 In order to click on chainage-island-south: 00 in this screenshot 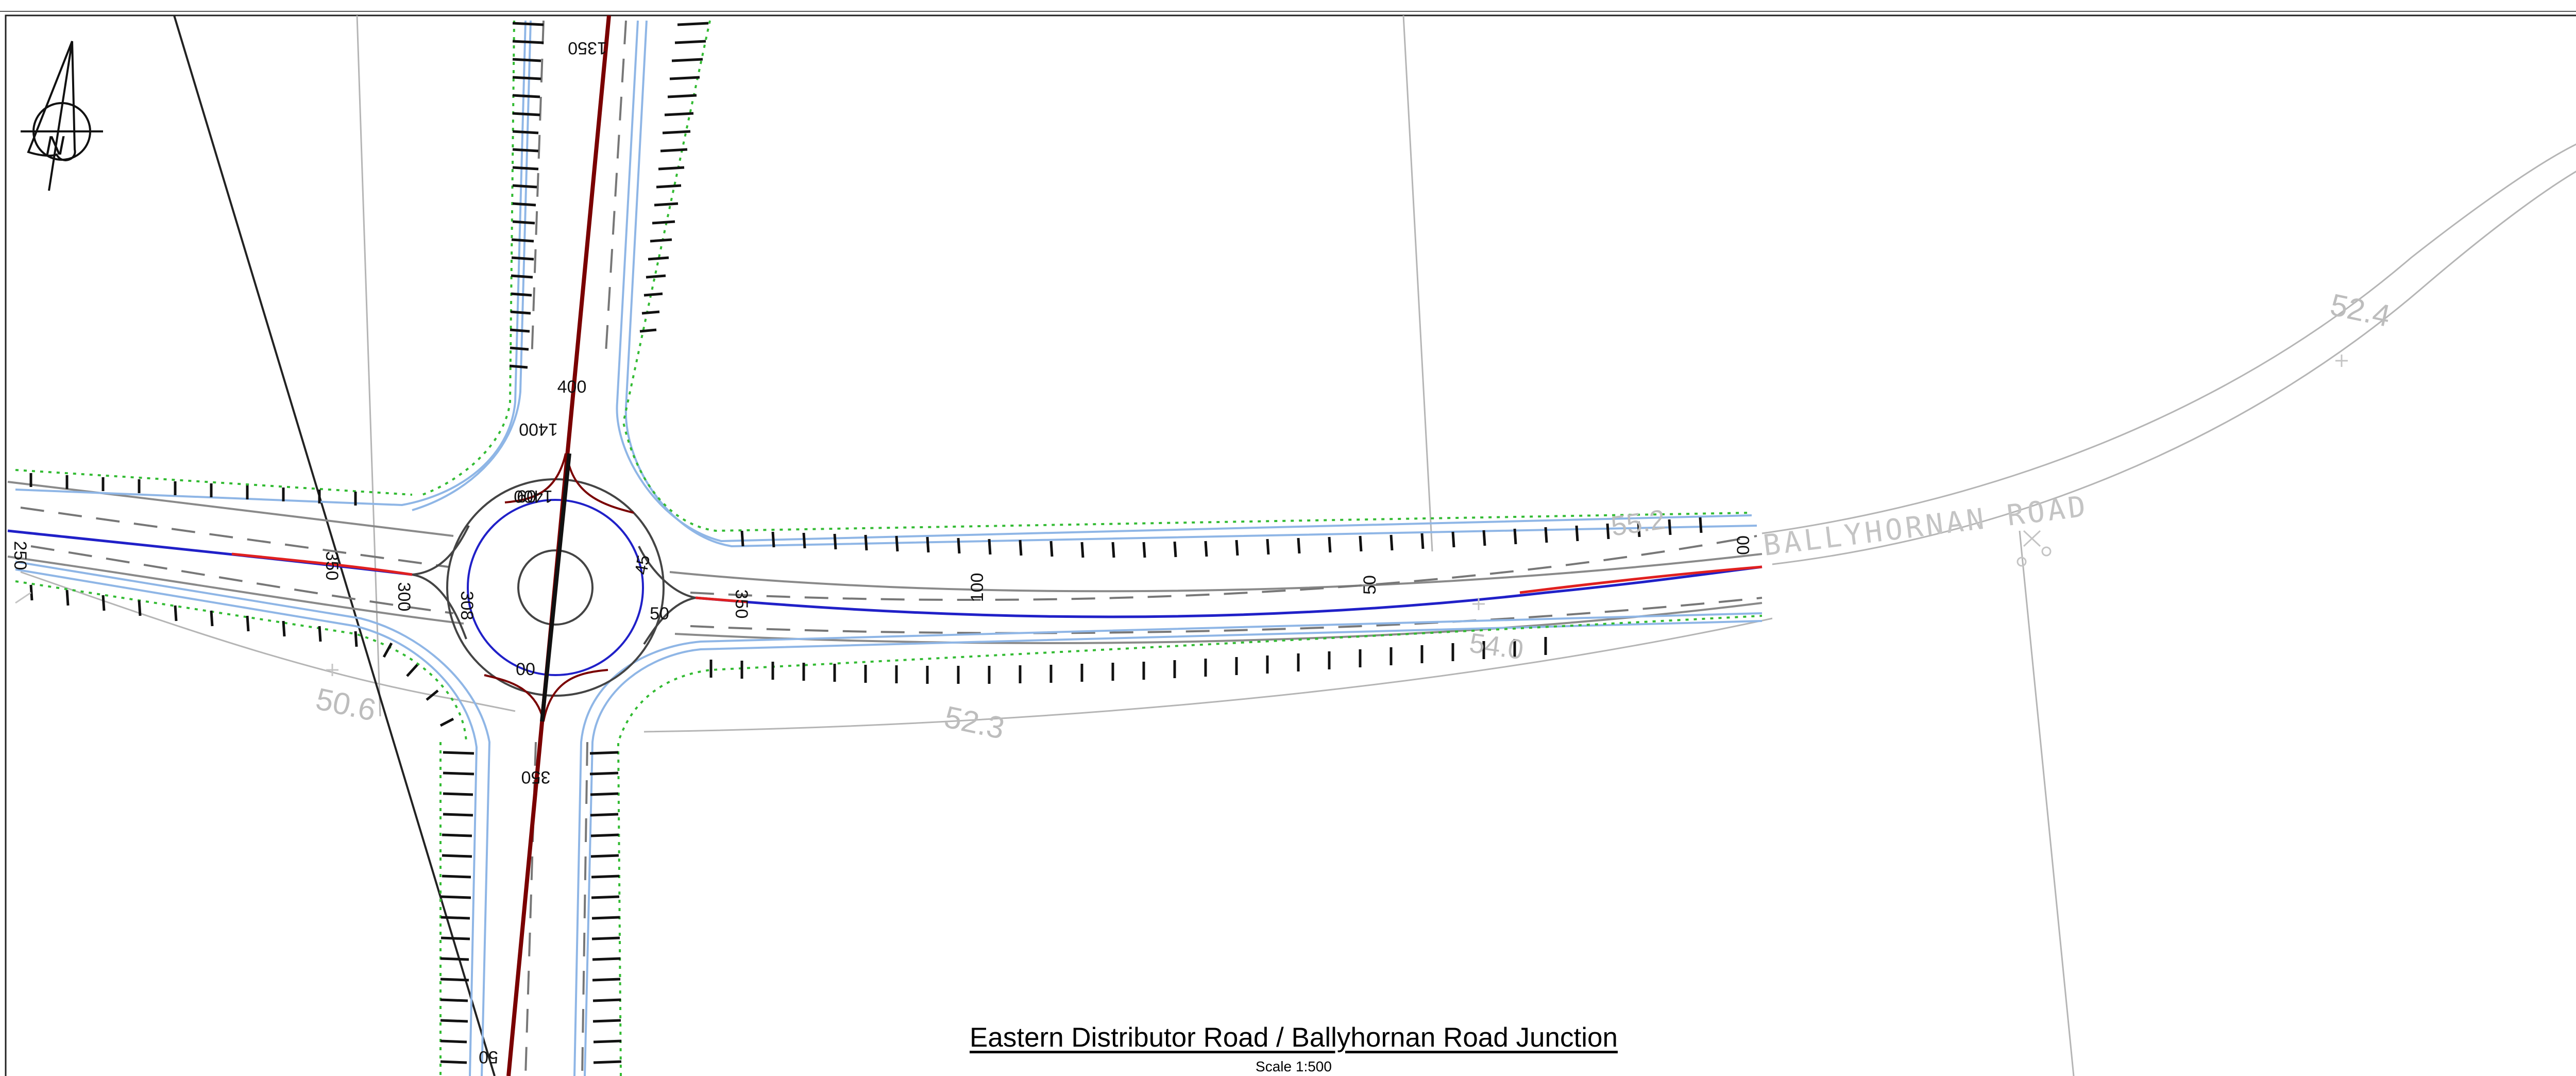, I will do `click(525, 669)`.